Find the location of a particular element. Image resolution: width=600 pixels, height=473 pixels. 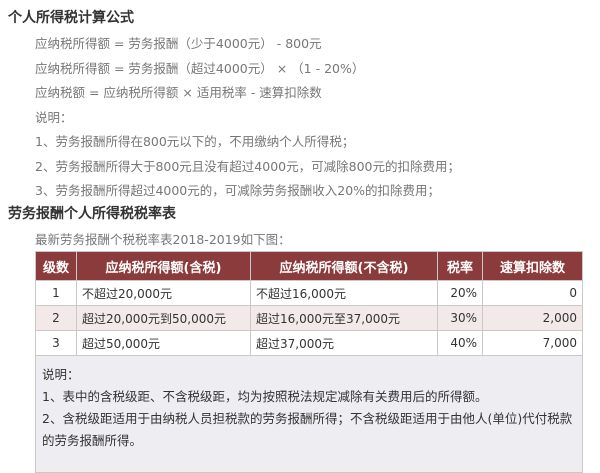

cell-incl: 超过20,000元到50,000元 is located at coordinates (163, 318).